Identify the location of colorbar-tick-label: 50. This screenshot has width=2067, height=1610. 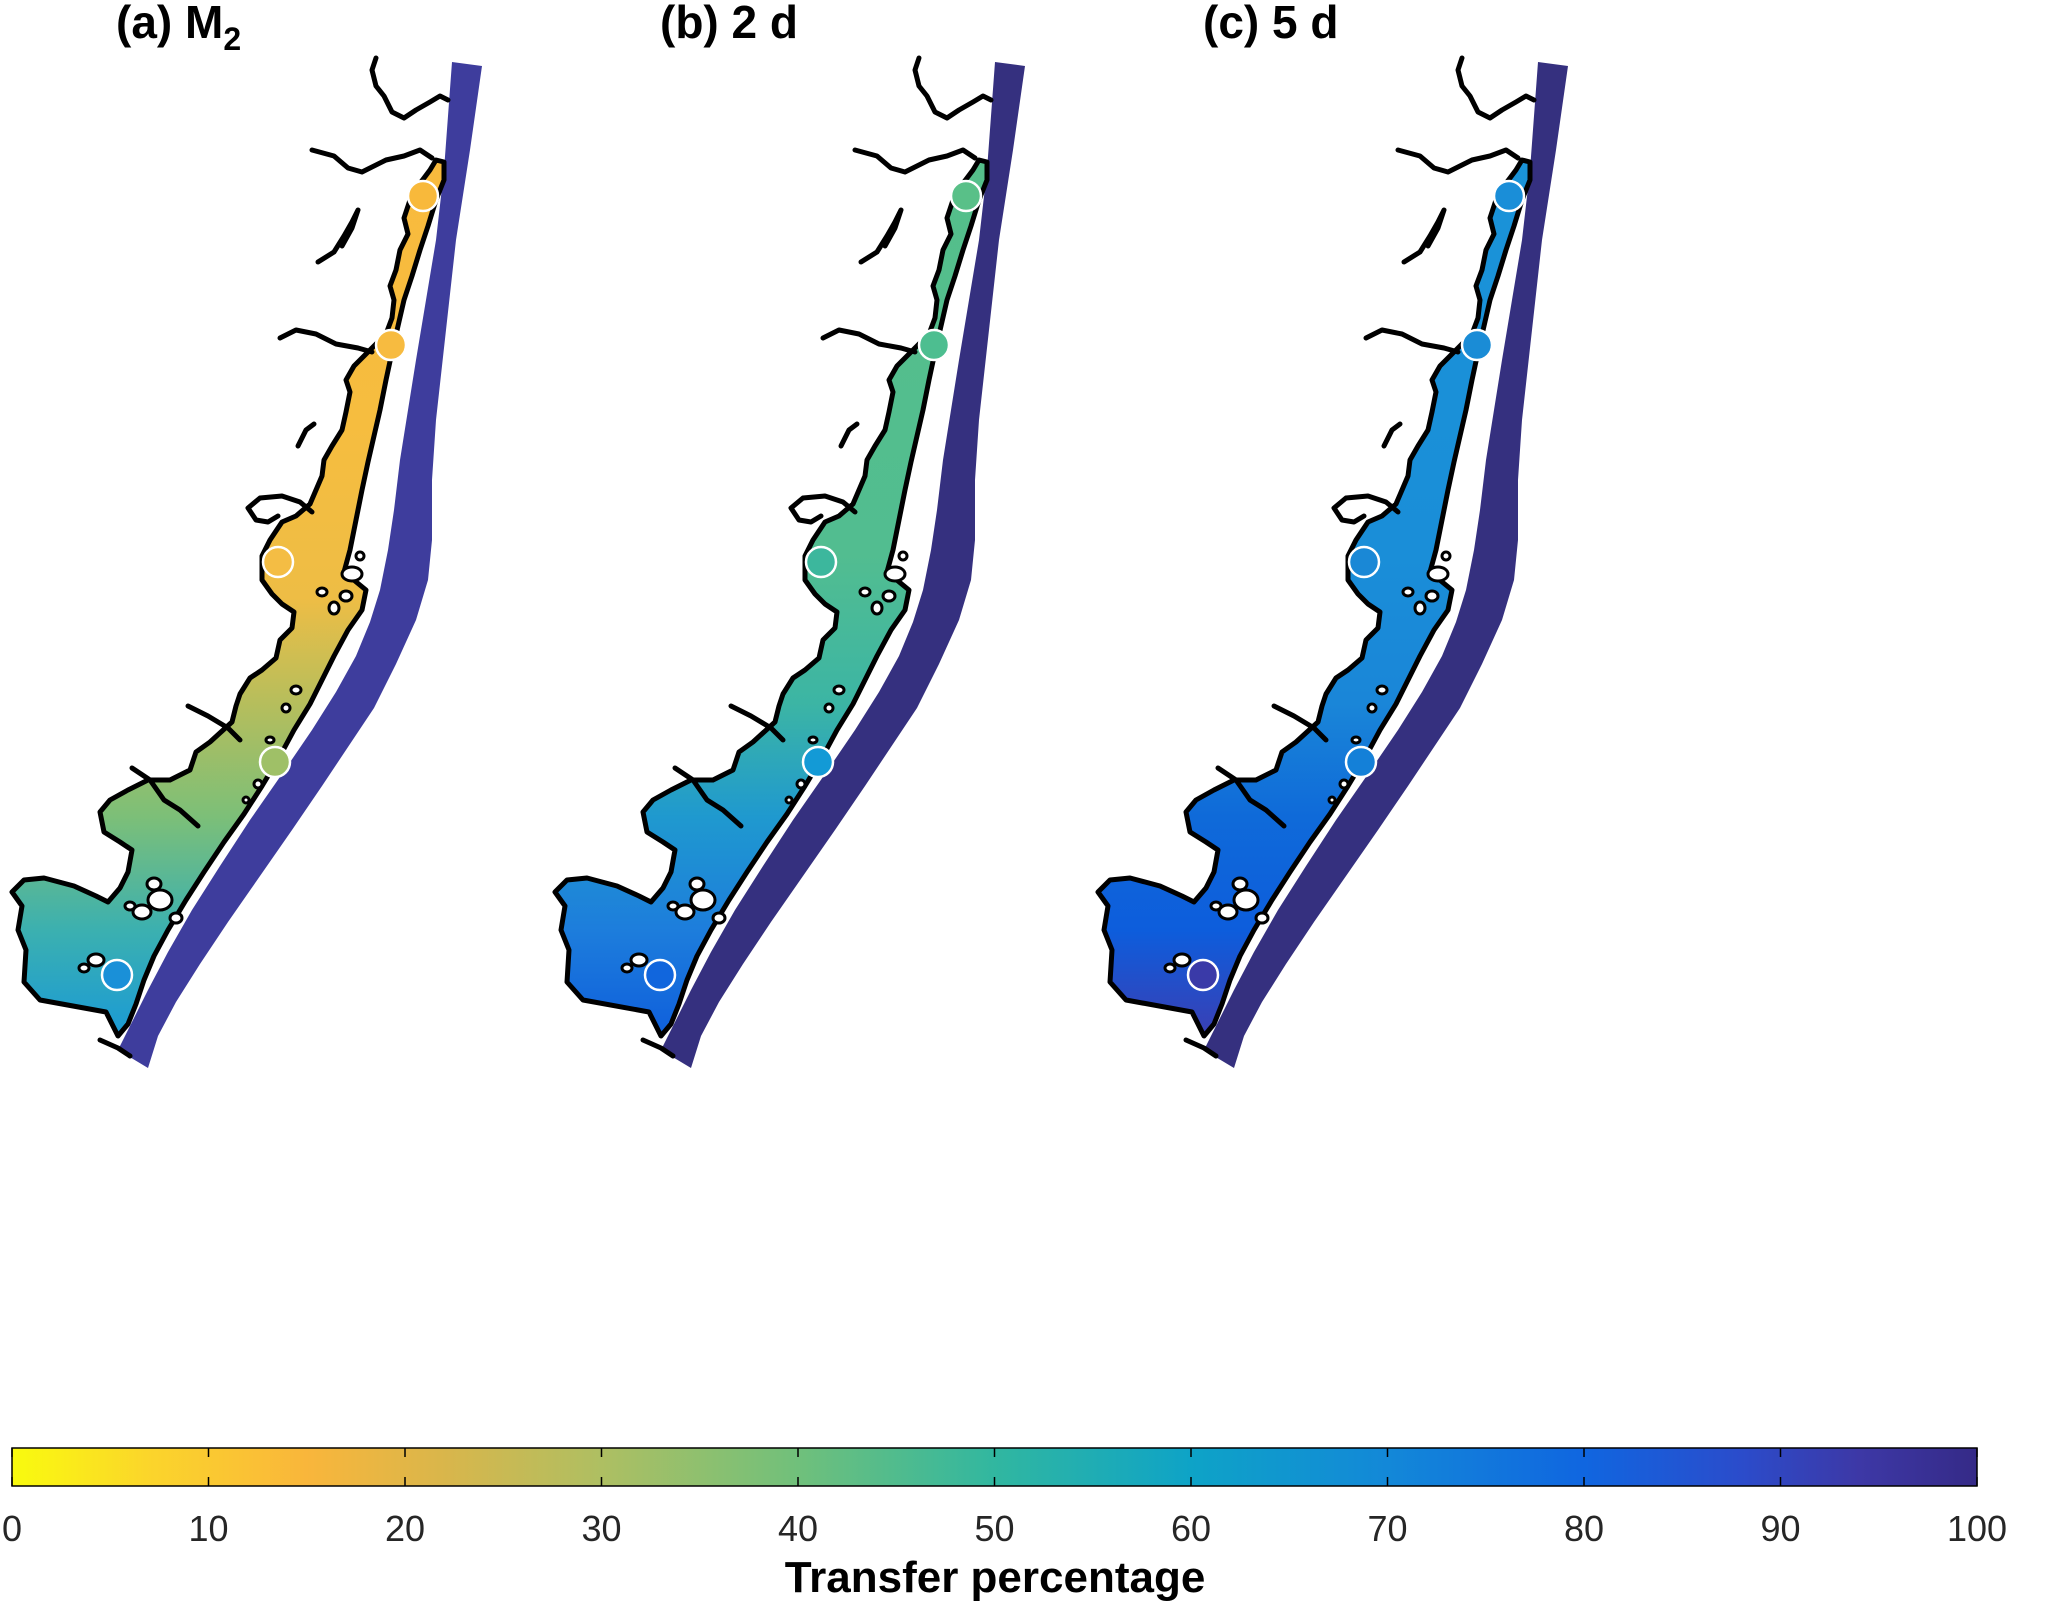
(994, 1528).